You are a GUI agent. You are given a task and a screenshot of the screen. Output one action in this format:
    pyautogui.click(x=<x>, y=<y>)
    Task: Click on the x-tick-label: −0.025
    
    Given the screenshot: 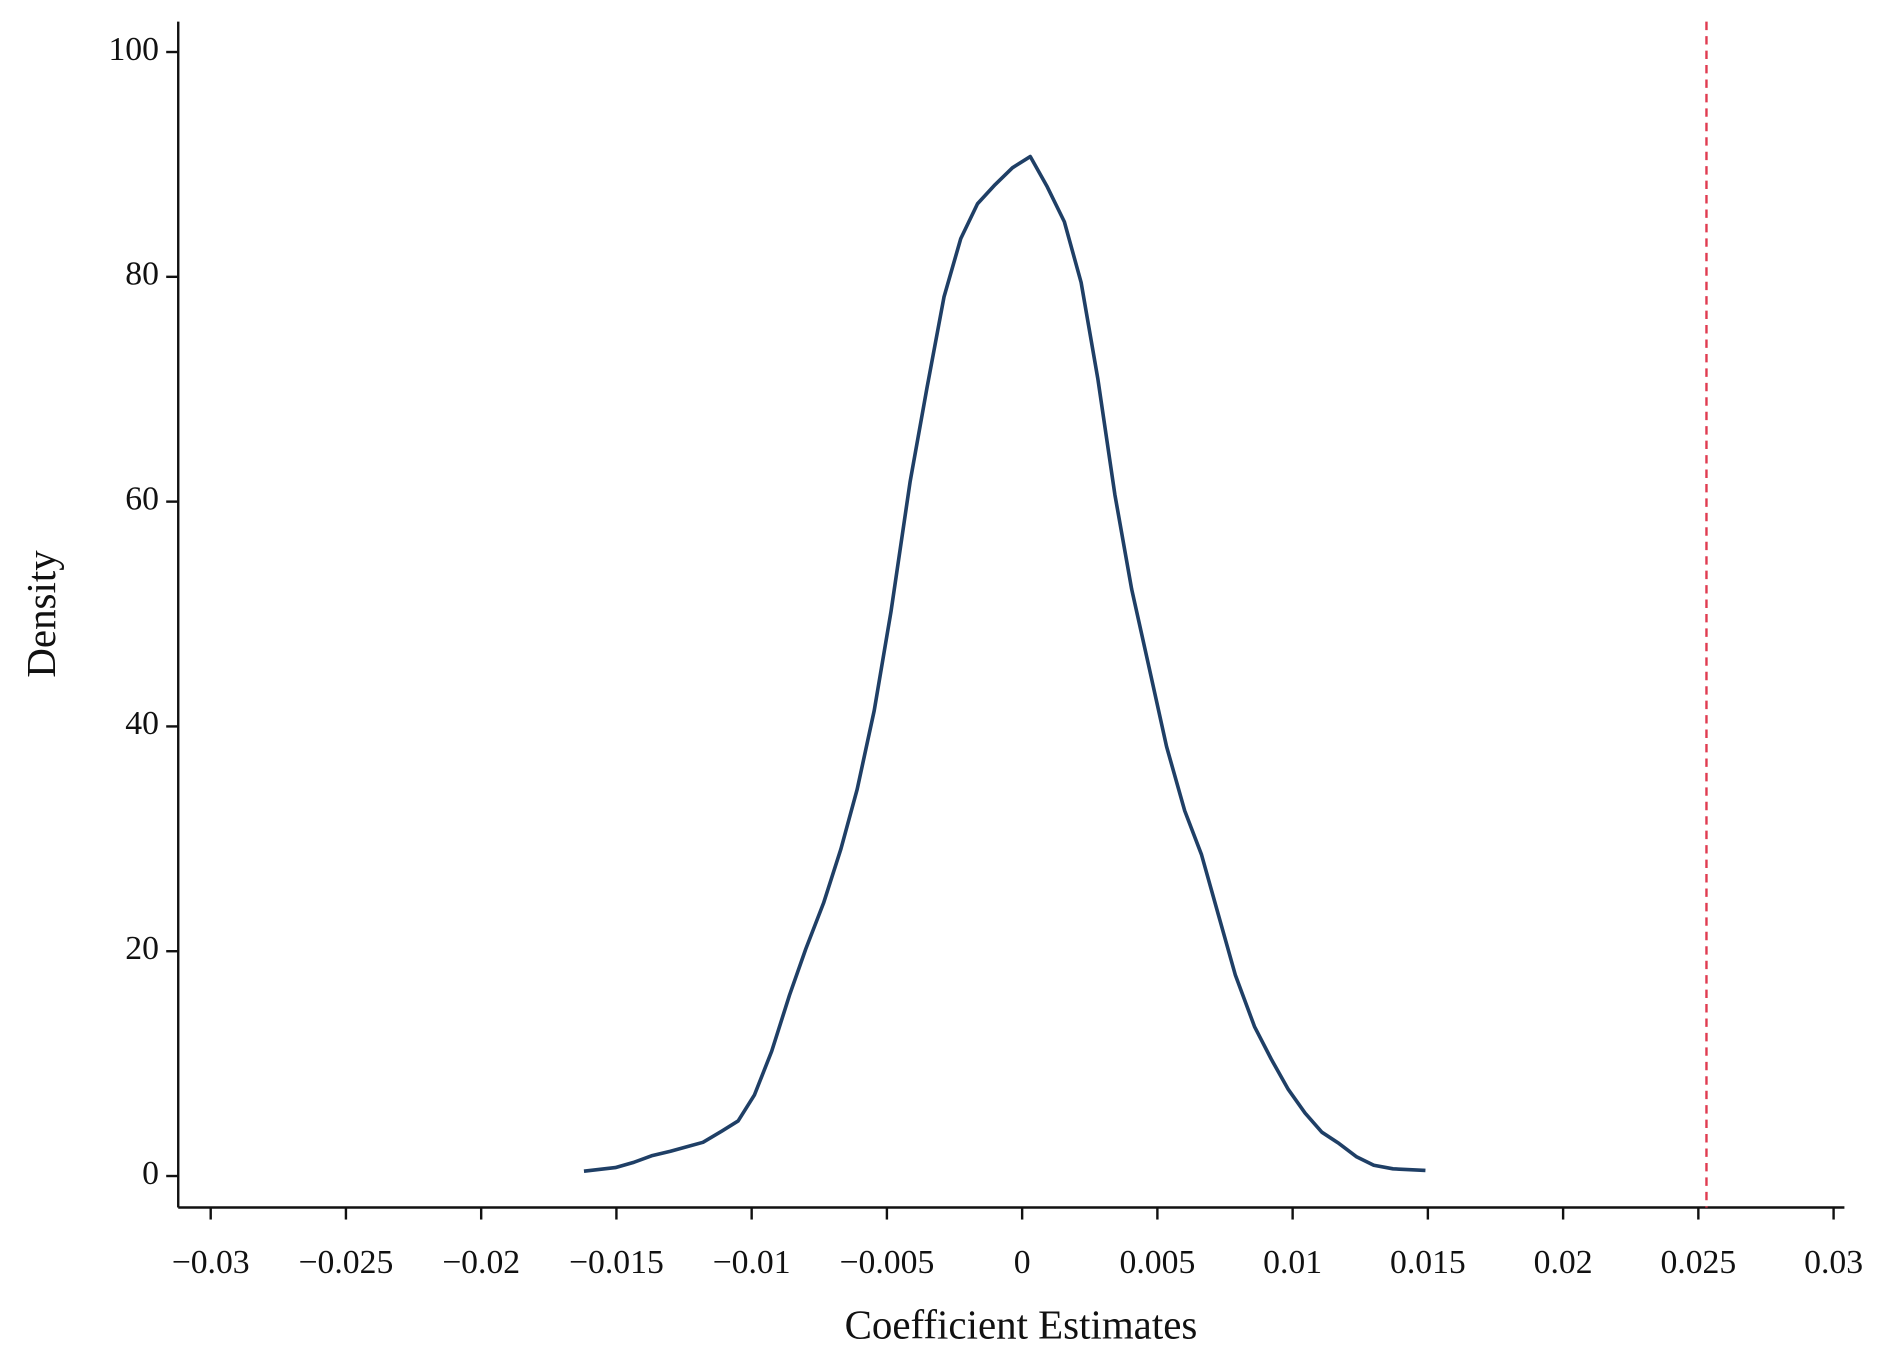 What is the action you would take?
    pyautogui.click(x=346, y=1262)
    